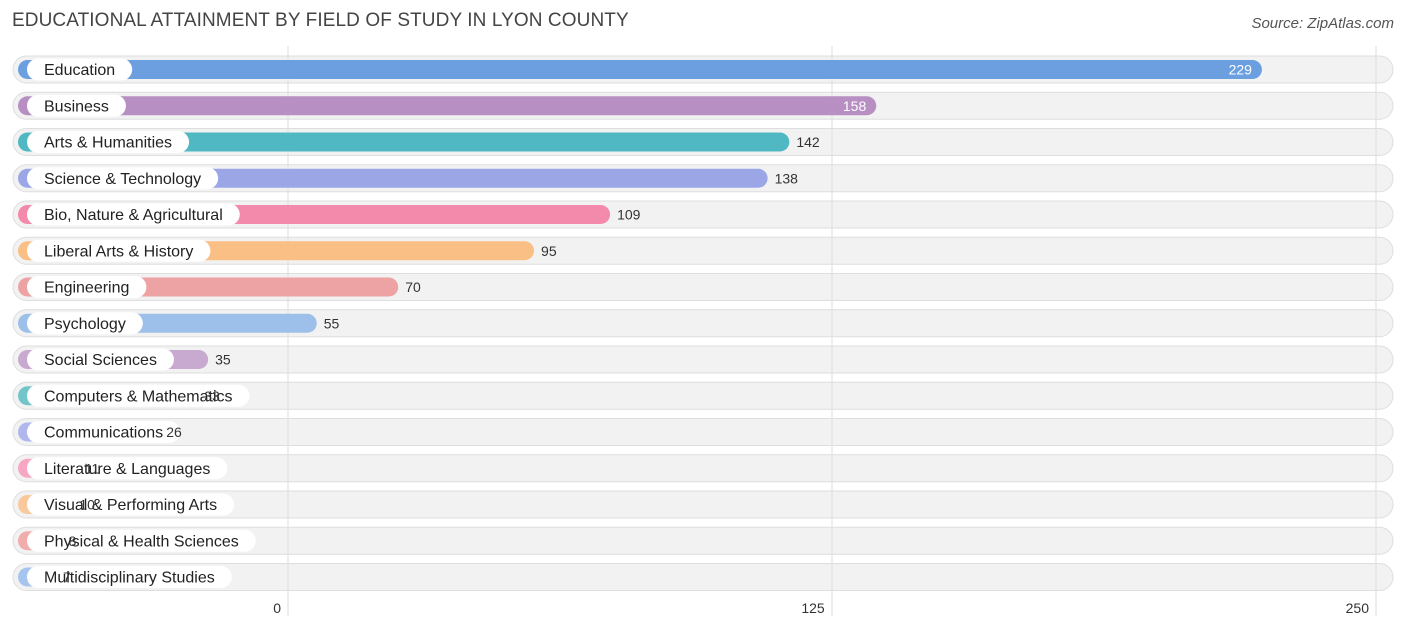 This screenshot has height=631, width=1406. What do you see at coordinates (855, 106) in the screenshot?
I see `value-label: 158` at bounding box center [855, 106].